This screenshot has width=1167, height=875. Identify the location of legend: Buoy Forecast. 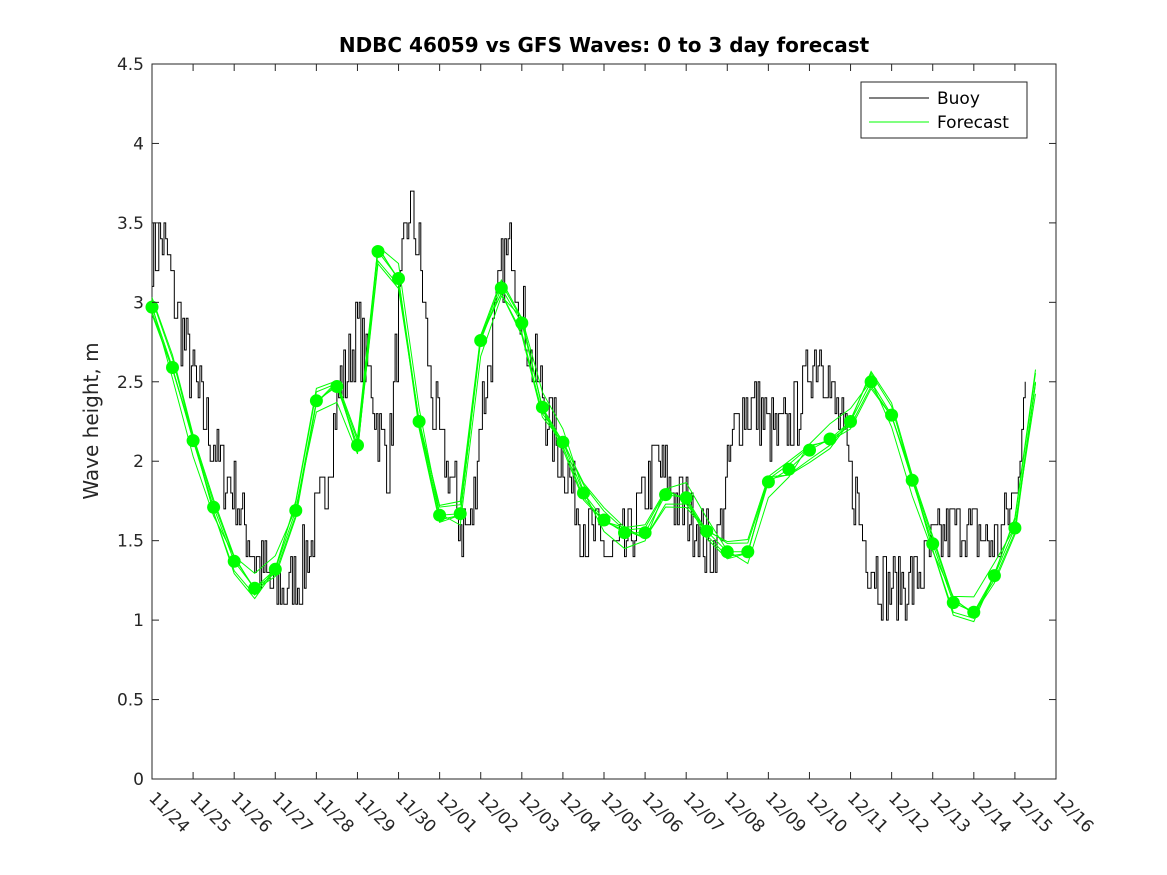
(944, 110).